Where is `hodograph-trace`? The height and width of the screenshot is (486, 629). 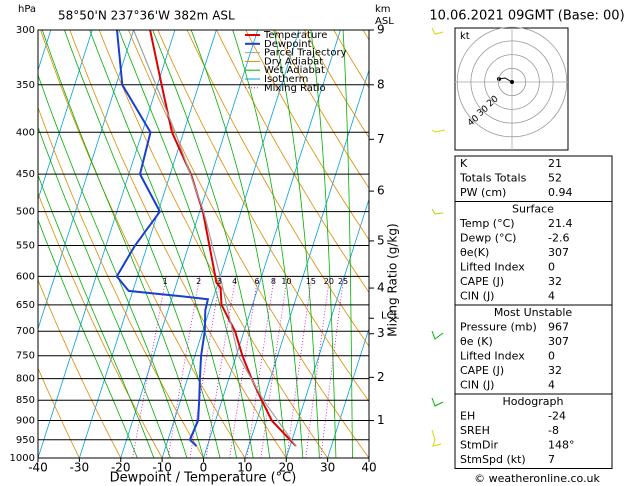
hodograph-trace is located at coordinates (505, 80).